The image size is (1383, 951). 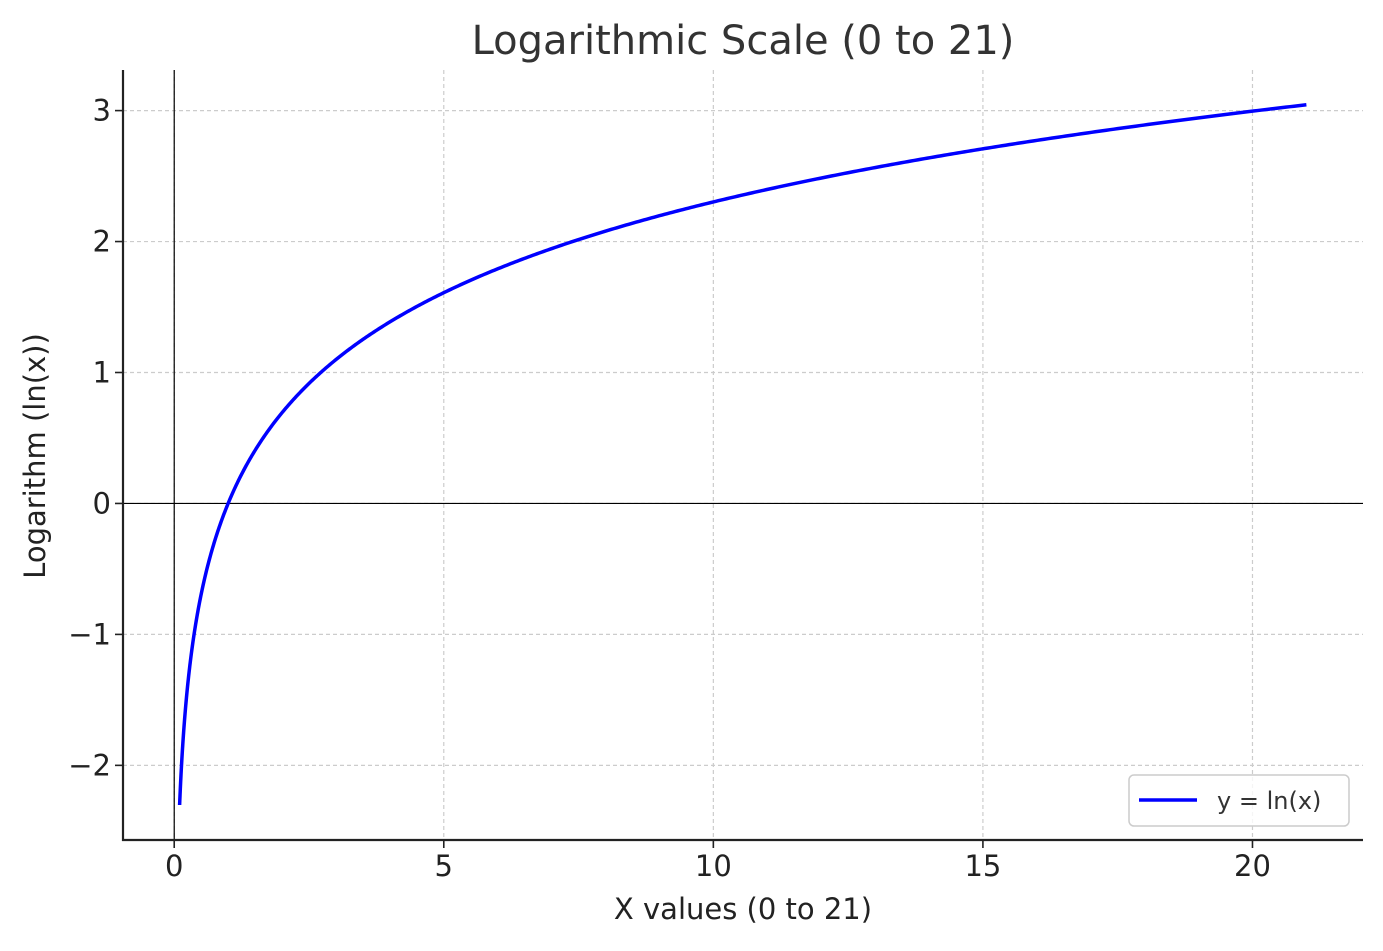 I want to click on y-tick-label: −1, so click(x=89, y=634).